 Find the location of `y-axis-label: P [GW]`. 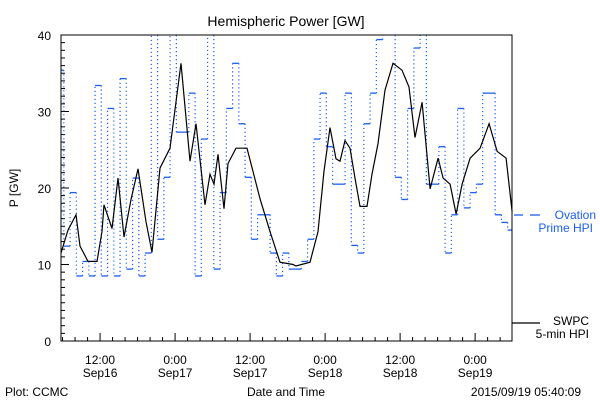

y-axis-label: P [GW] is located at coordinates (14, 188).